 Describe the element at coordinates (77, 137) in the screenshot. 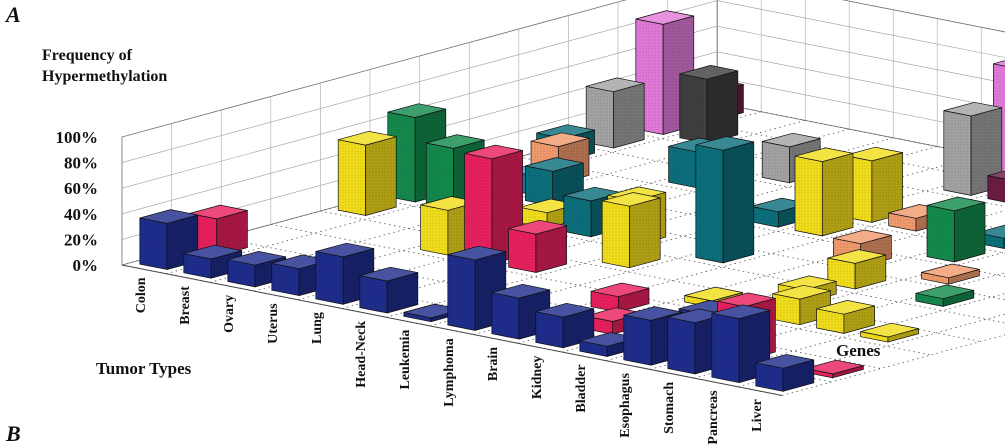

I see `y-tick-label: 100%` at that location.